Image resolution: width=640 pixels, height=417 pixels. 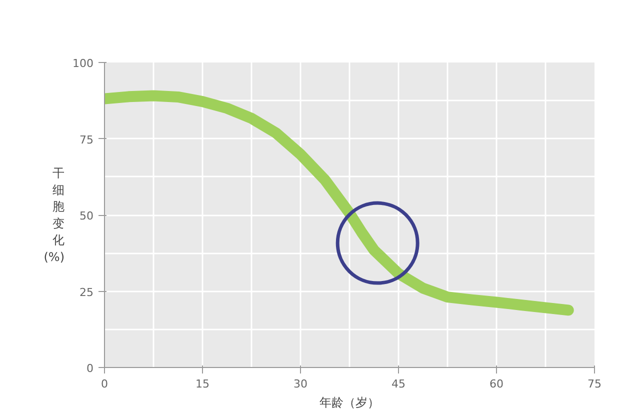 What do you see at coordinates (497, 384) in the screenshot?
I see `x-tick-label: 60` at bounding box center [497, 384].